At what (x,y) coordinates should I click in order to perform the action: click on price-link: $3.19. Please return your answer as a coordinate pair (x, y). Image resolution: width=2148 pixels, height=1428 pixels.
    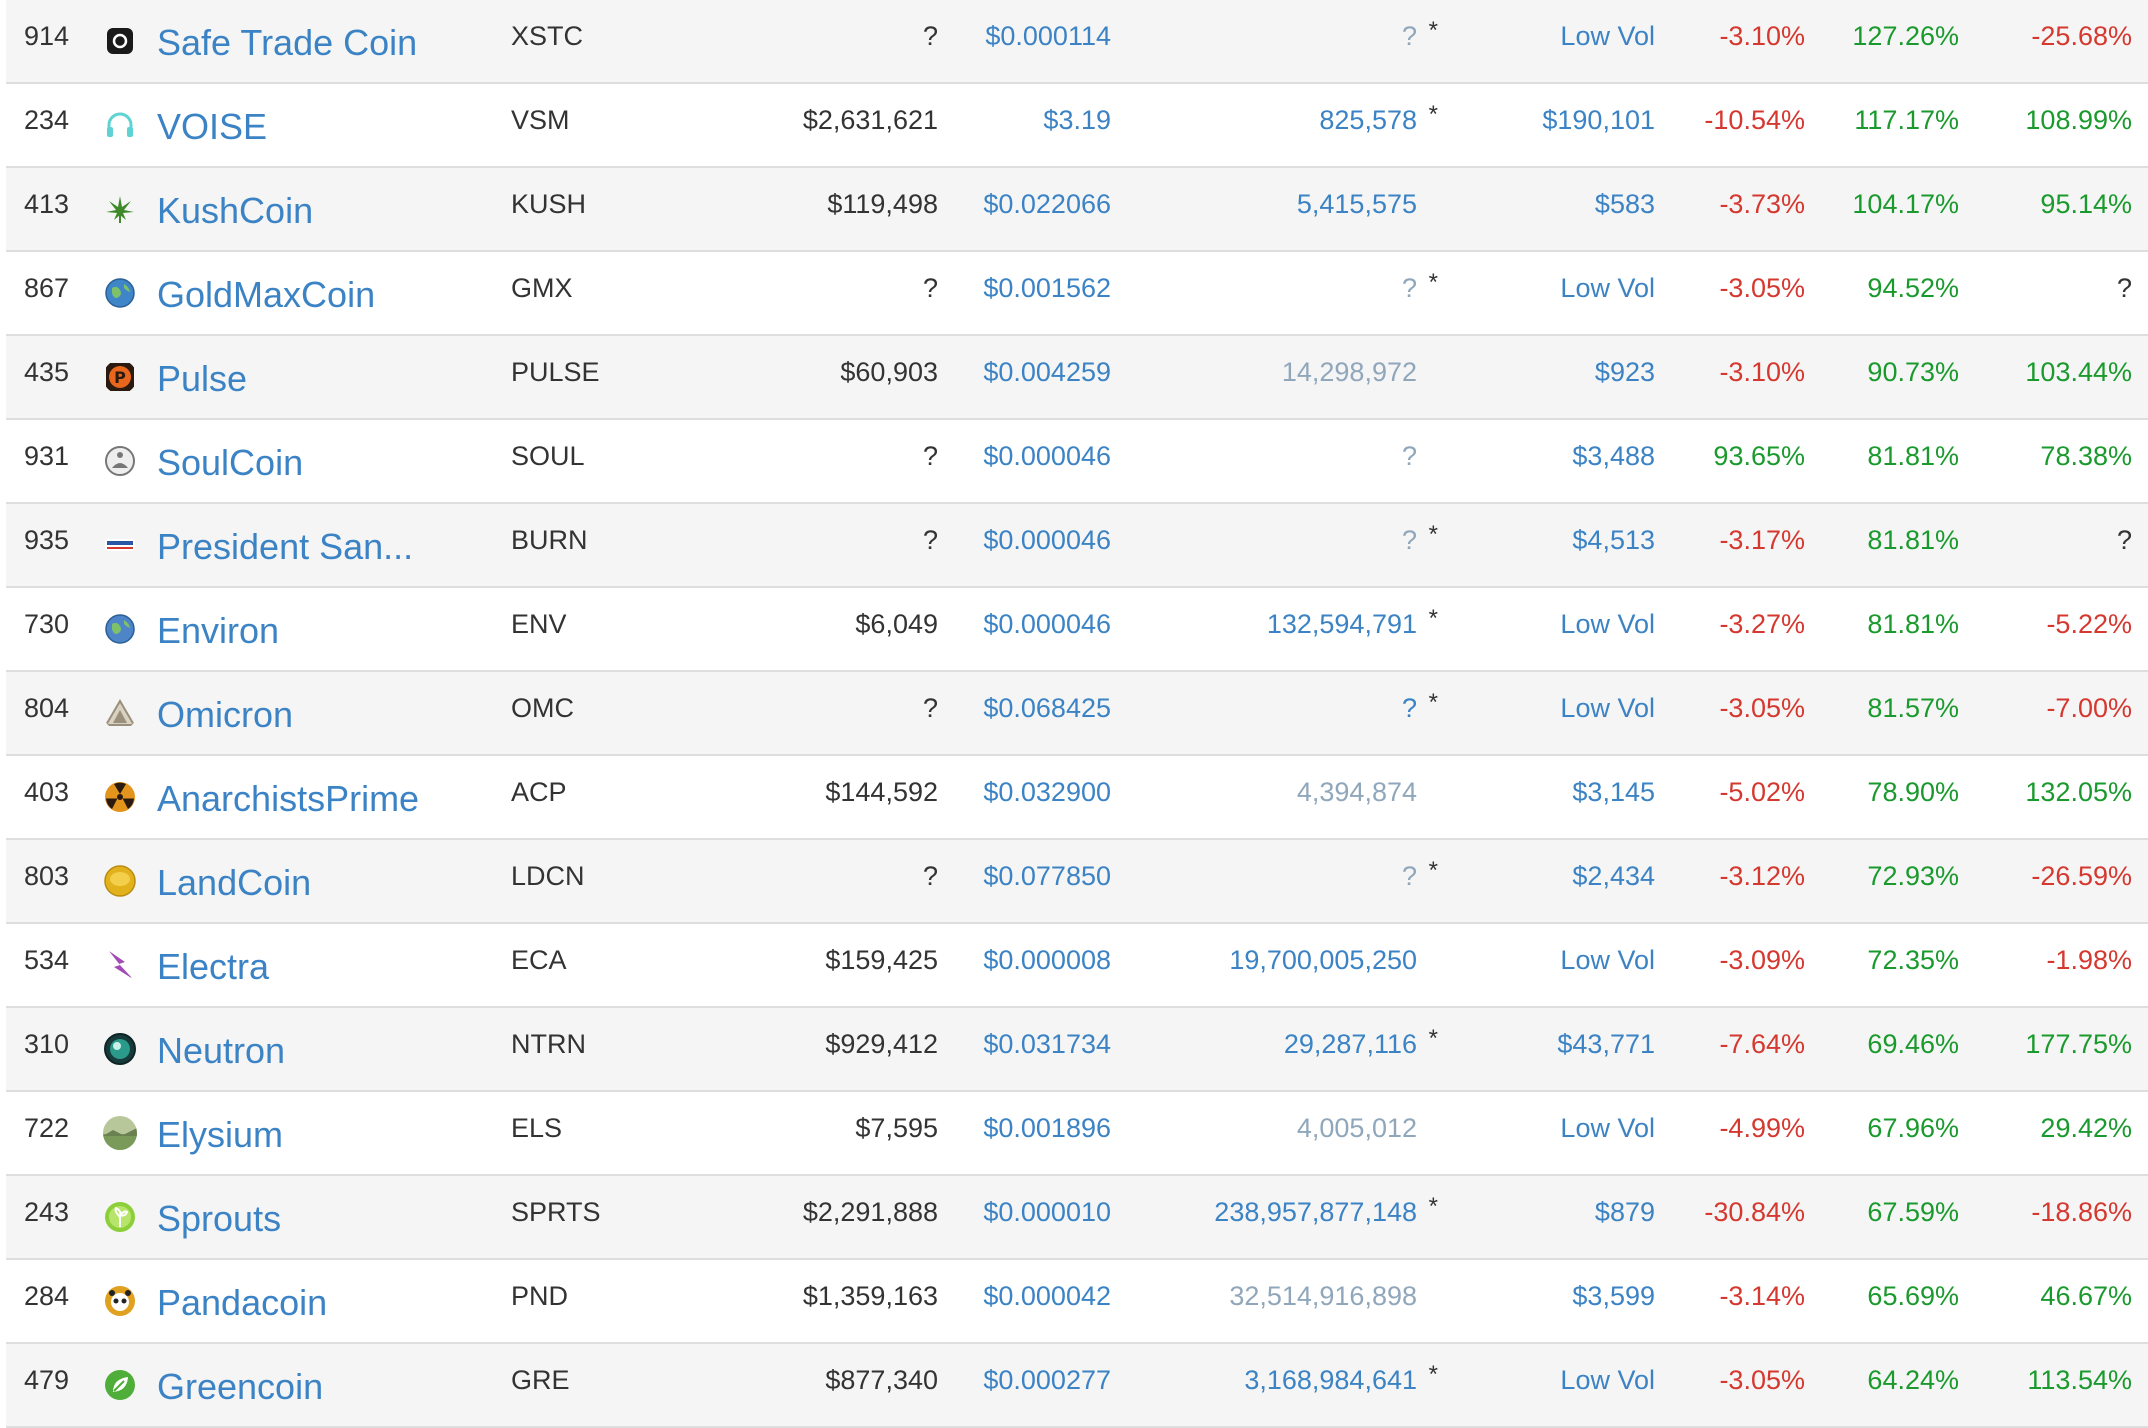
    Looking at the image, I should click on (1077, 120).